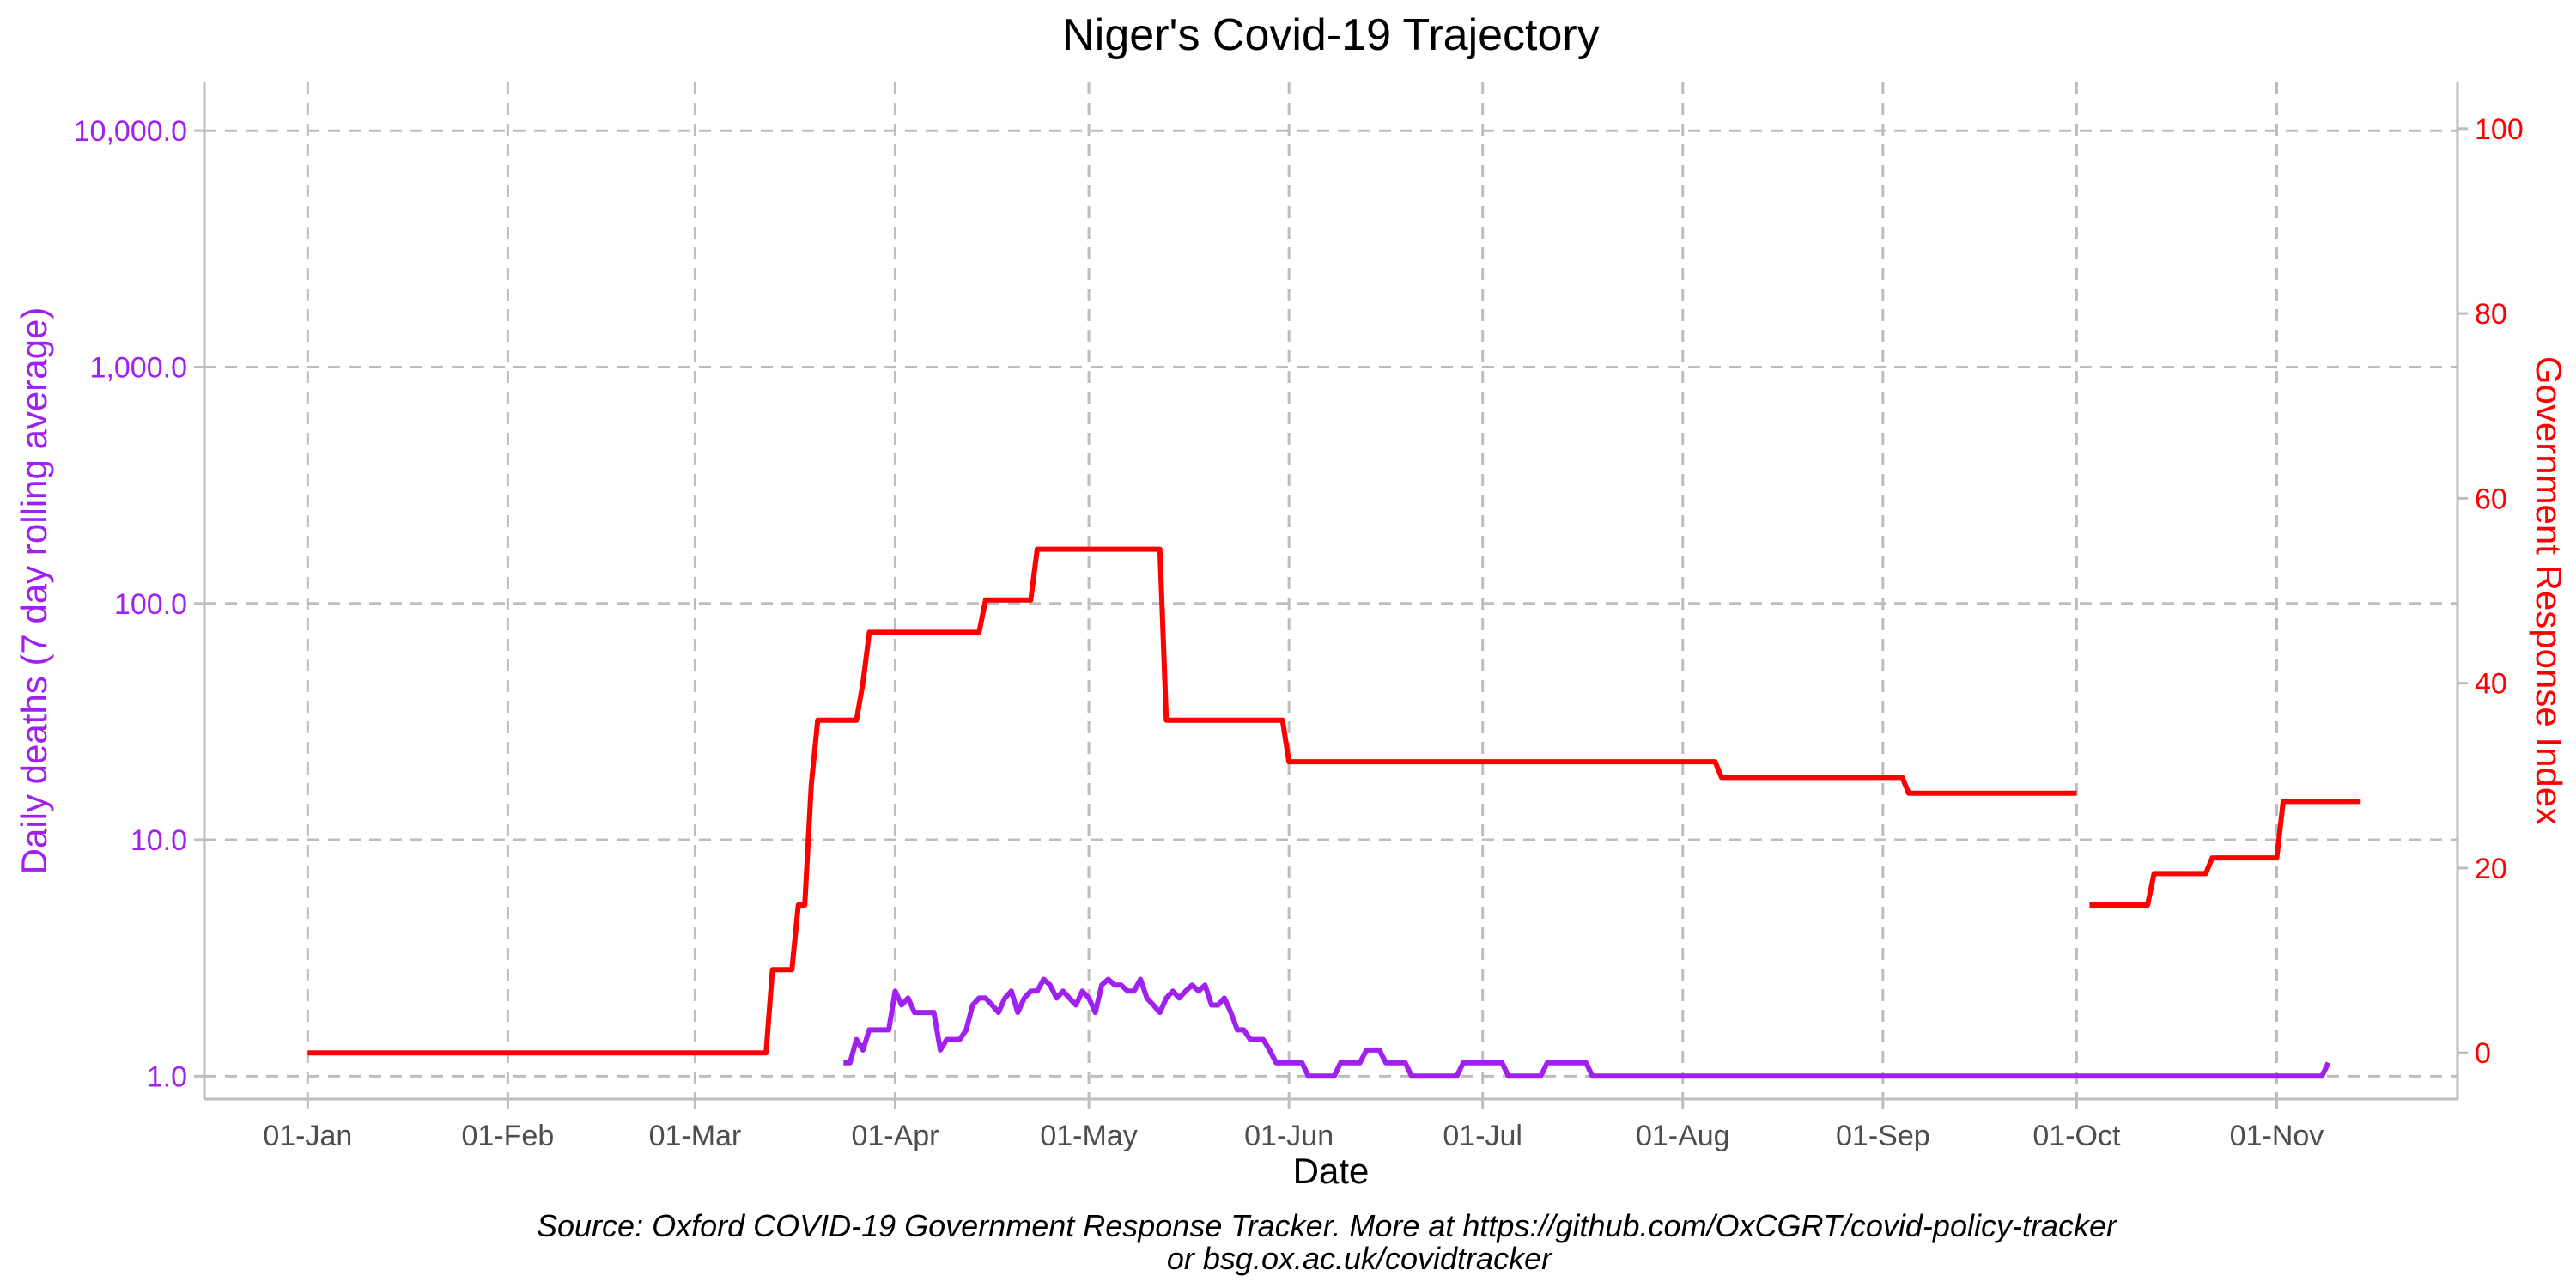  What do you see at coordinates (1330, 35) in the screenshot?
I see `chart-title: Niger's Covid-19 Trajectory` at bounding box center [1330, 35].